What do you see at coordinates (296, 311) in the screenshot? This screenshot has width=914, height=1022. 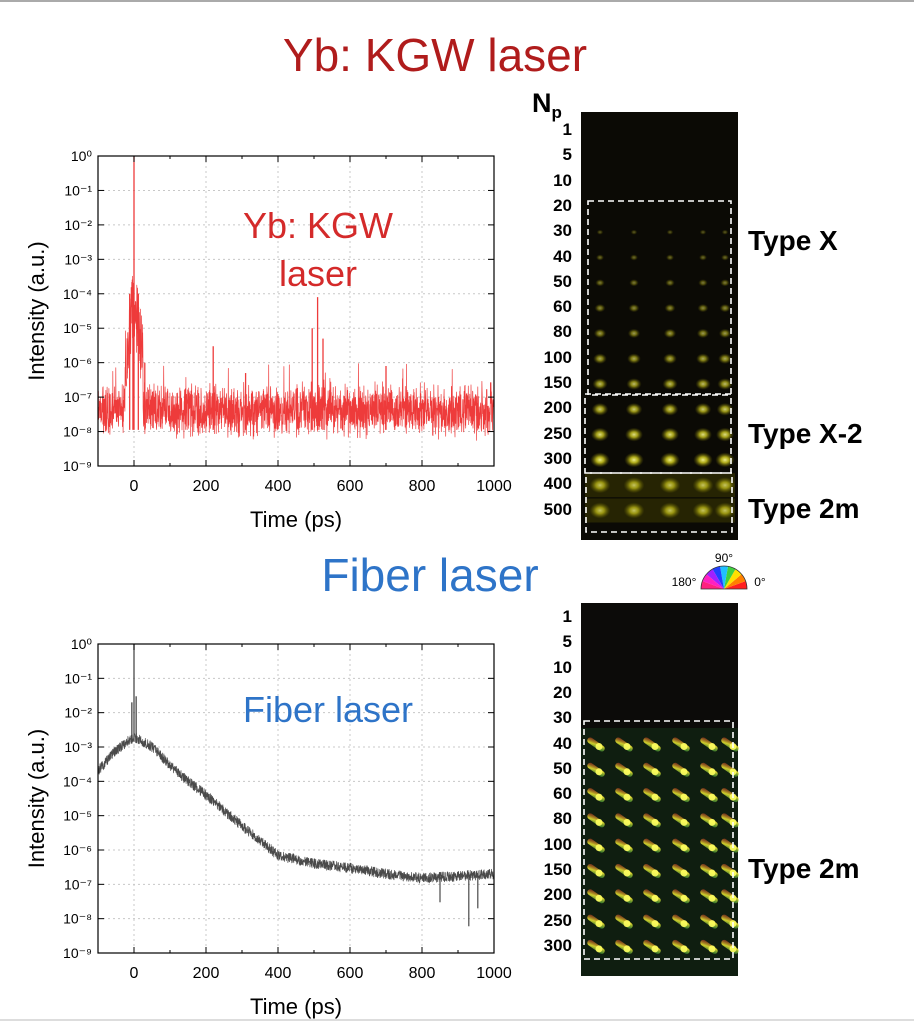 I see `plot-frame` at bounding box center [296, 311].